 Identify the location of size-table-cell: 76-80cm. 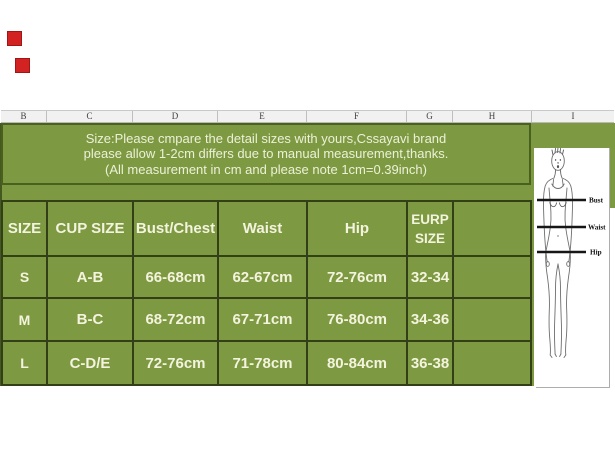
(358, 320).